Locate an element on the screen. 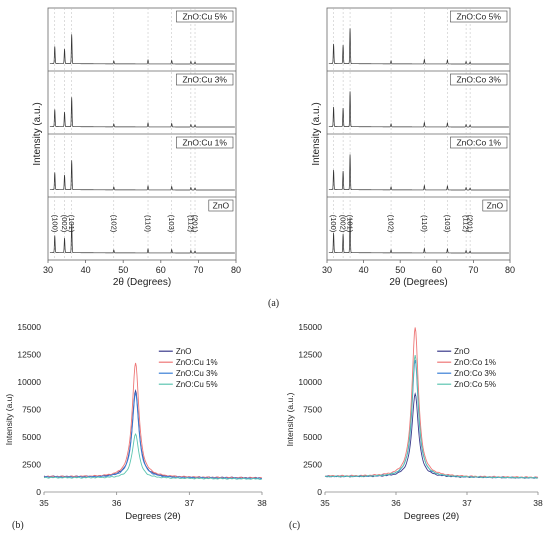  peak_co-ytick-label: 0 is located at coordinates (319, 492).